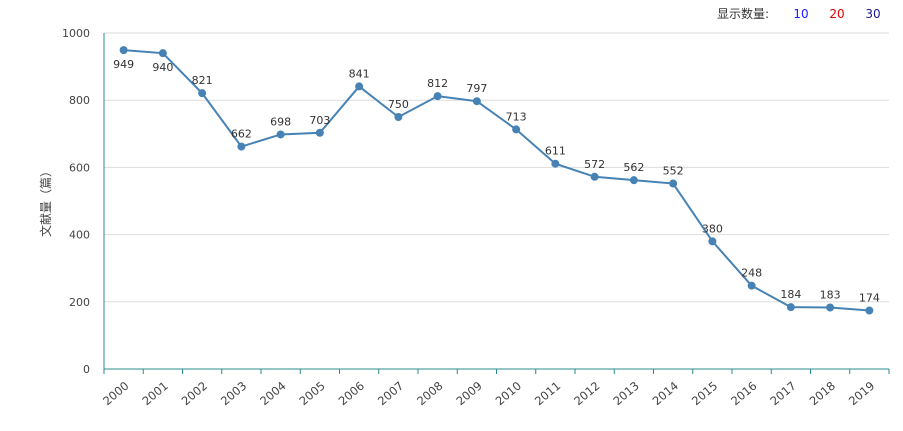 The height and width of the screenshot is (431, 903). What do you see at coordinates (233, 394) in the screenshot?
I see `x-tick-label: 2003` at bounding box center [233, 394].